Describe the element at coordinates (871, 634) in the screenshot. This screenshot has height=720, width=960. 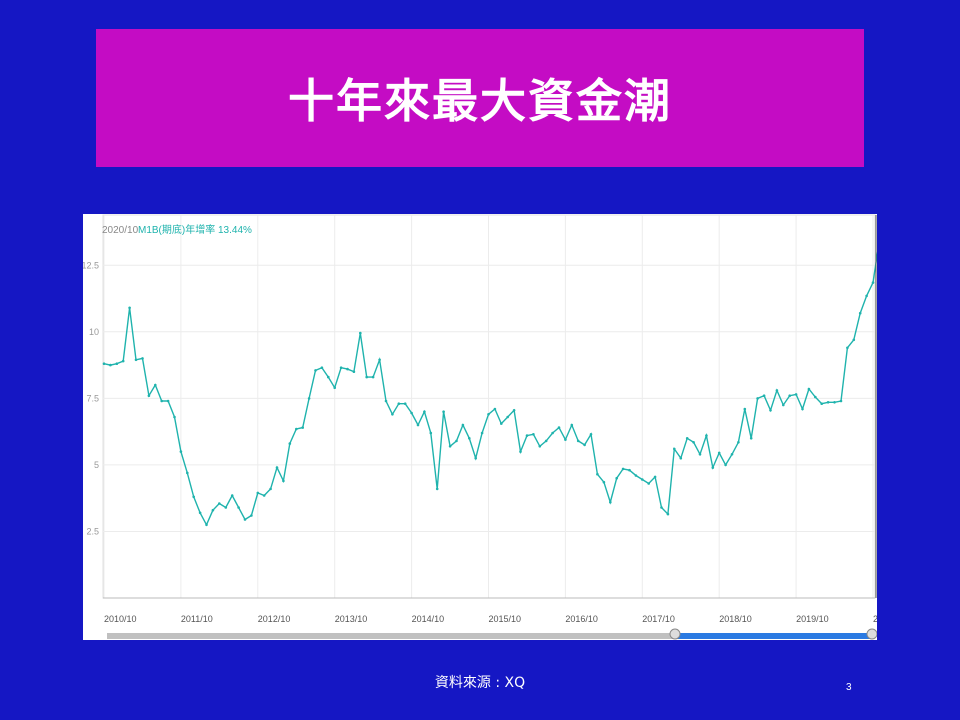
I see `scrollbar-right-handle` at that location.